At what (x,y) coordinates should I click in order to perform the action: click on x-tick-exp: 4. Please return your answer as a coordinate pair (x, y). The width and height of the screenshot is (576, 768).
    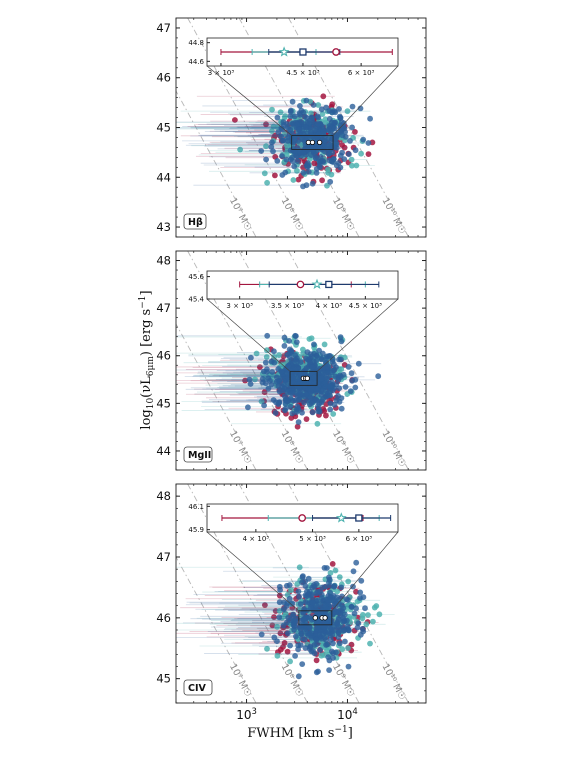
    Looking at the image, I should click on (354, 712).